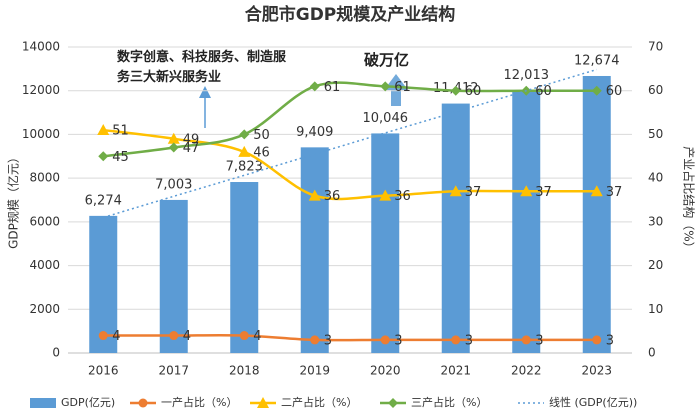 The width and height of the screenshot is (700, 417). What do you see at coordinates (261, 135) in the screenshot?
I see `data-label: 50` at bounding box center [261, 135].